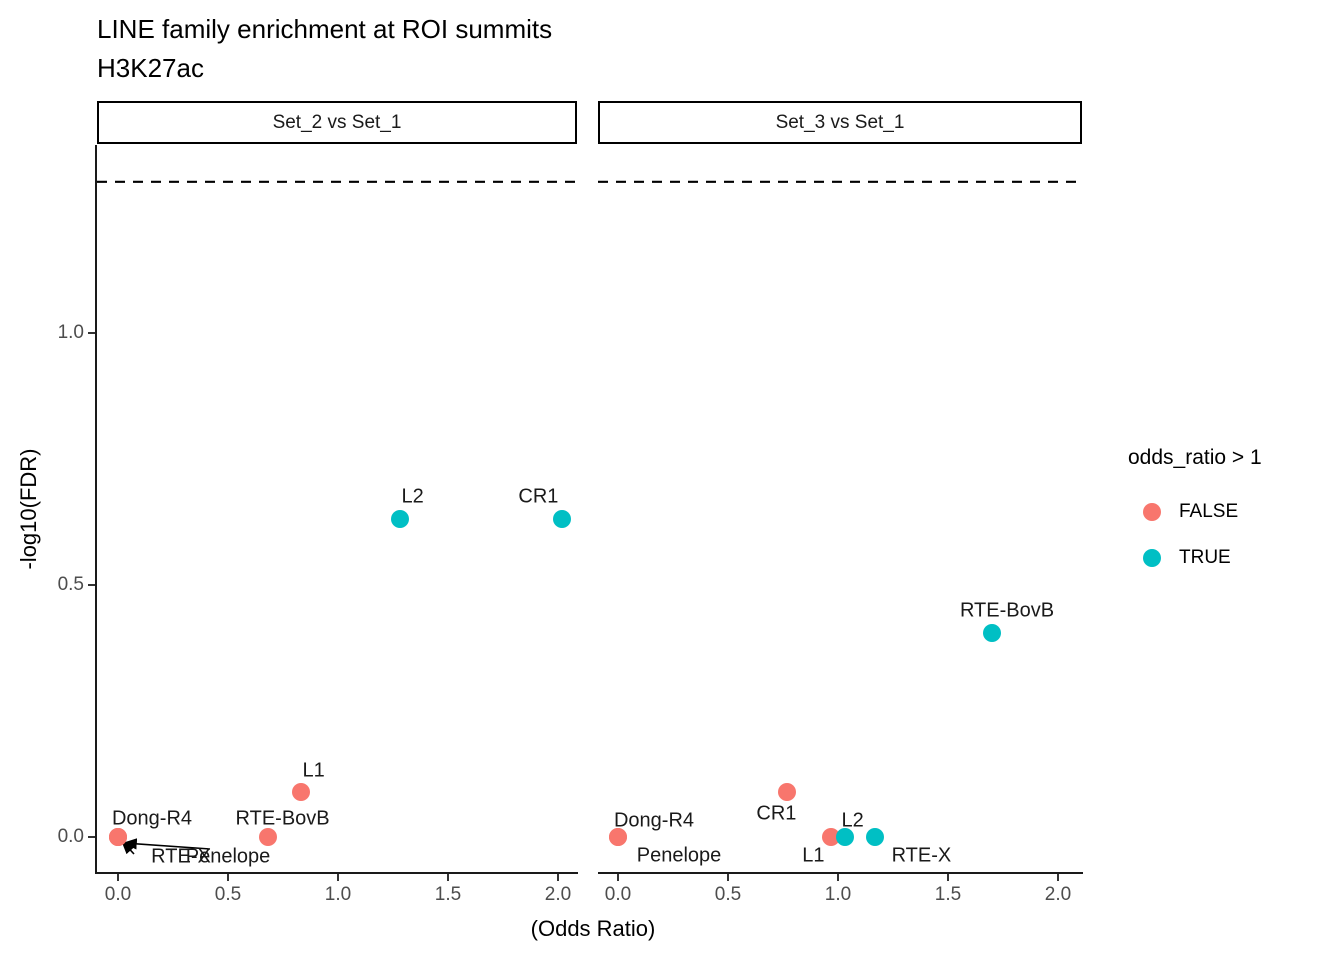 This screenshot has width=1344, height=960. Describe the element at coordinates (875, 837) in the screenshot. I see `data-point-rte-x` at that location.